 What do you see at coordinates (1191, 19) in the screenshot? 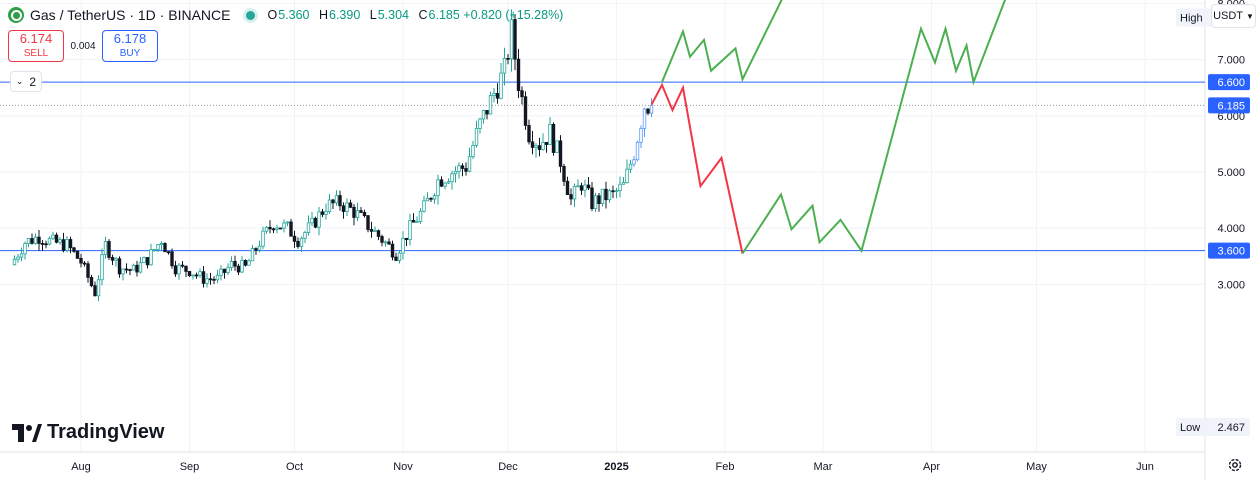
I see `high-tag-label: High` at bounding box center [1191, 19].